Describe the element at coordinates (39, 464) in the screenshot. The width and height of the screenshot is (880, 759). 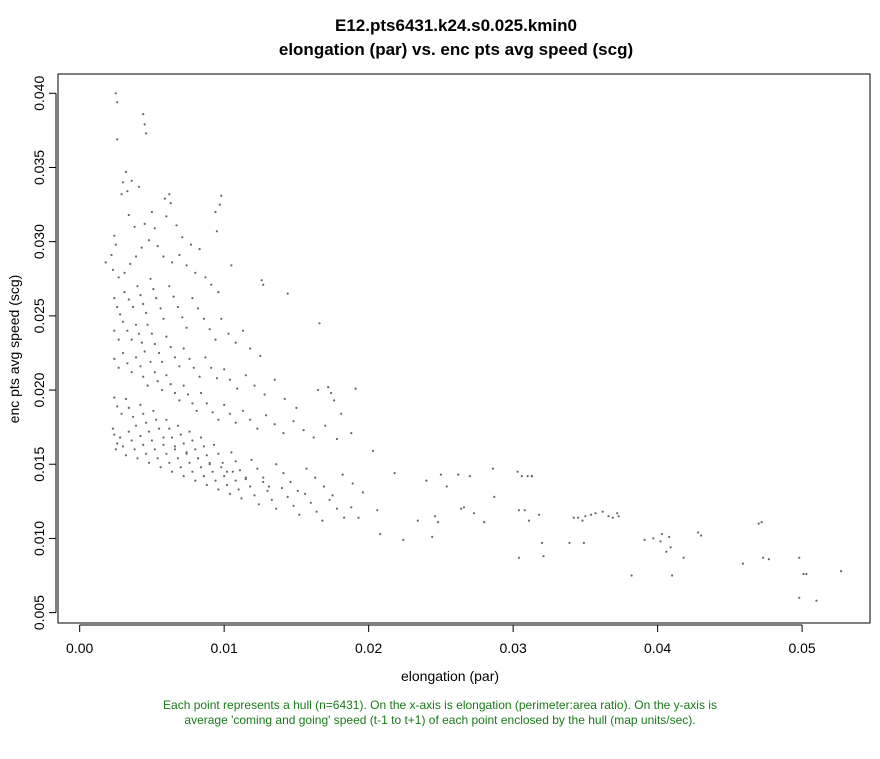
I see `y-tick-label: 0.015` at that location.